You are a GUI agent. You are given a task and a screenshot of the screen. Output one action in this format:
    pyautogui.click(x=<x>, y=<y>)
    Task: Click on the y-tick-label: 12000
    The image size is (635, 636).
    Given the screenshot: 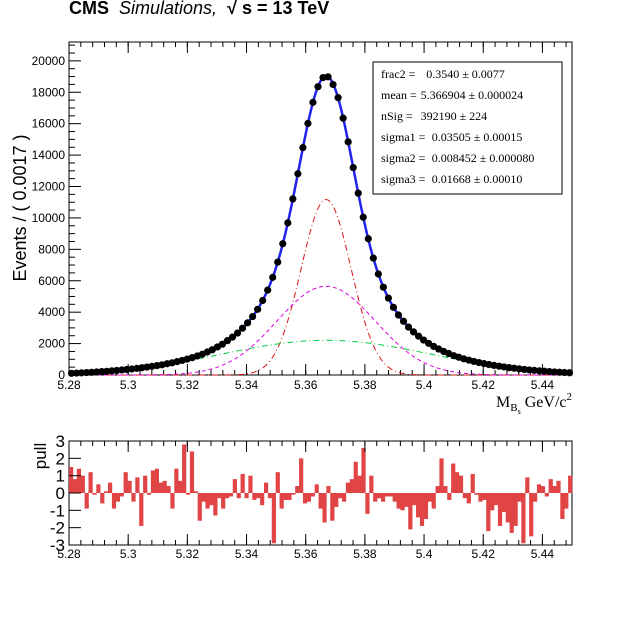 What is the action you would take?
    pyautogui.click(x=49, y=187)
    